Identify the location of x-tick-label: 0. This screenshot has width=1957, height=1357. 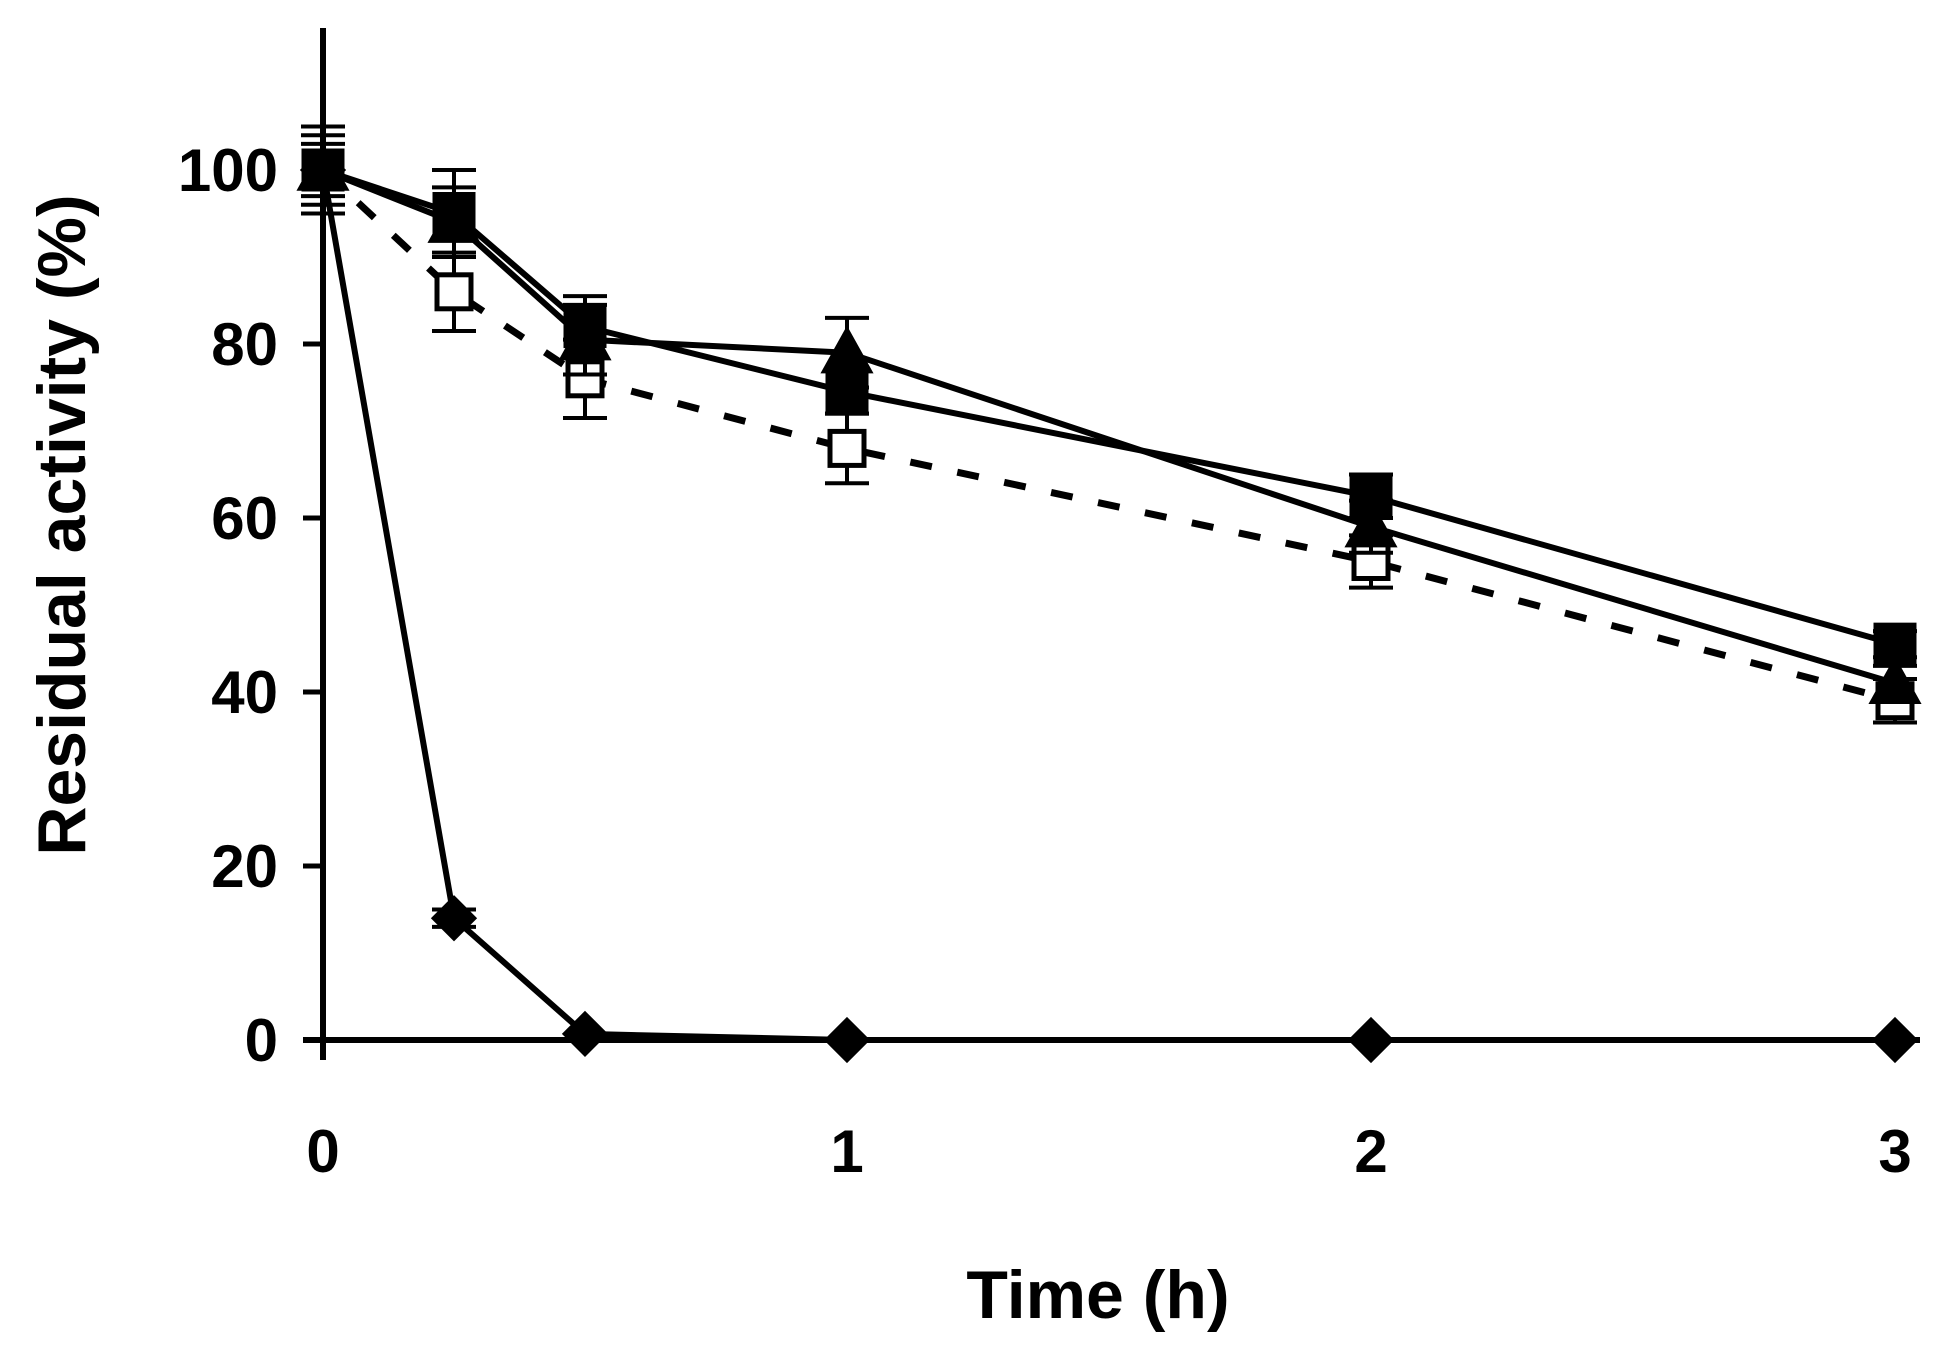
(322, 1151).